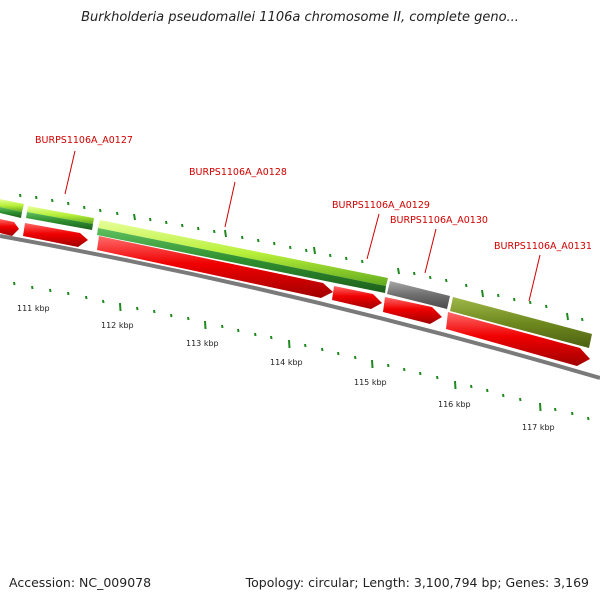  I want to click on scale-label: 114 kbp, so click(286, 362).